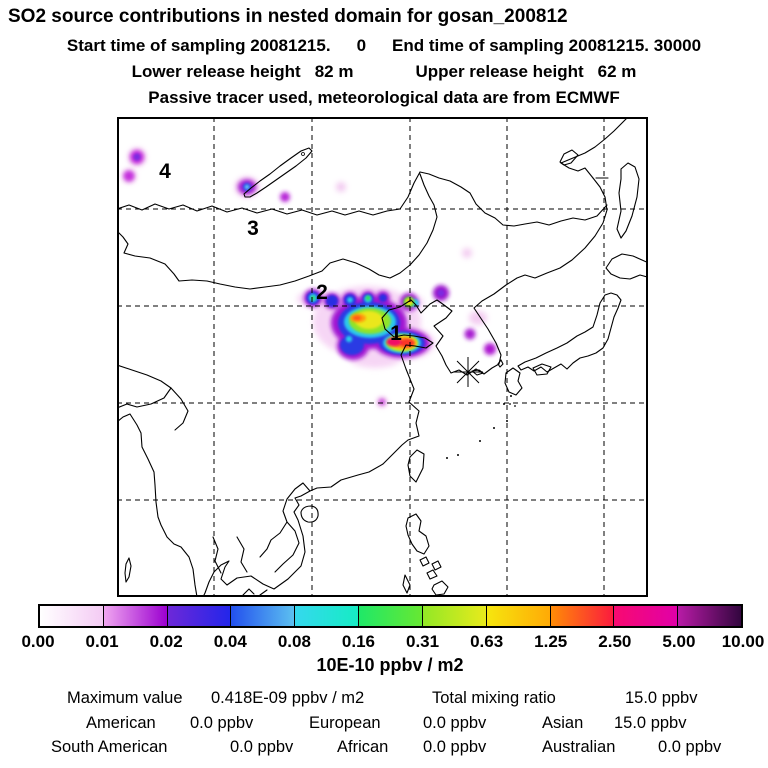 The width and height of the screenshot is (768, 768). I want to click on source-region-label: 4, so click(165, 171).